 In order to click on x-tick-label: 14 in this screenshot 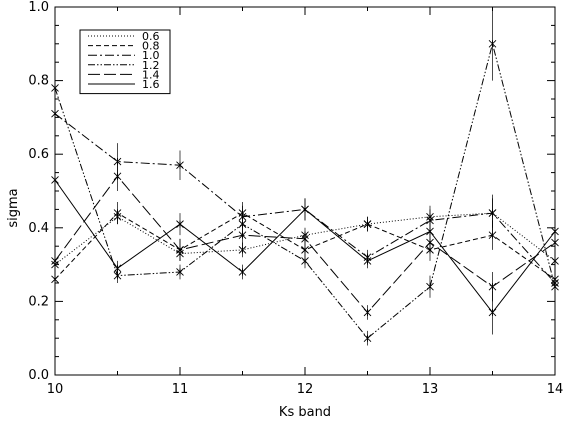, I will do `click(555, 389)`.